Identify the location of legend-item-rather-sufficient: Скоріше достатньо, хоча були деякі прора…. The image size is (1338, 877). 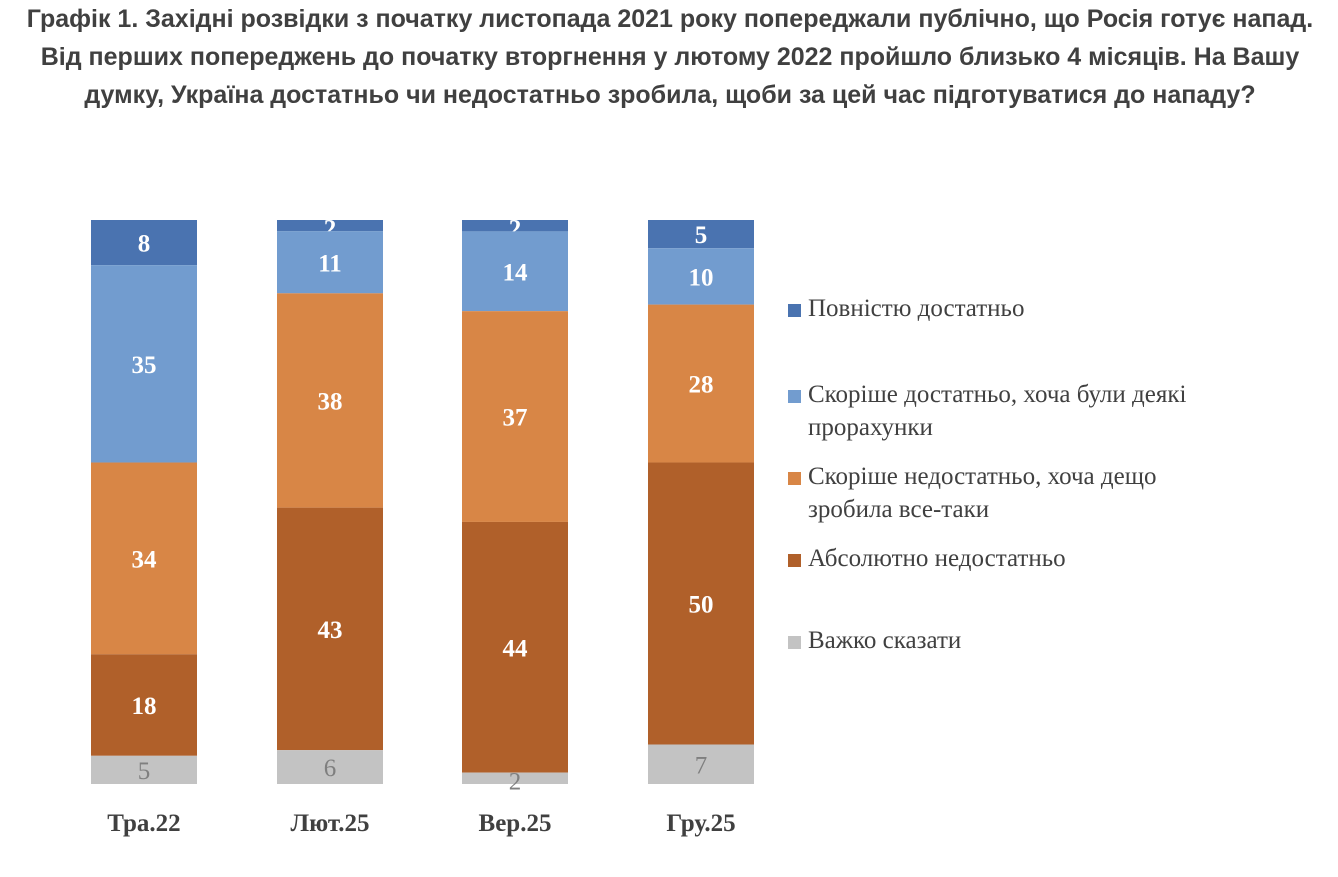
(1028, 411).